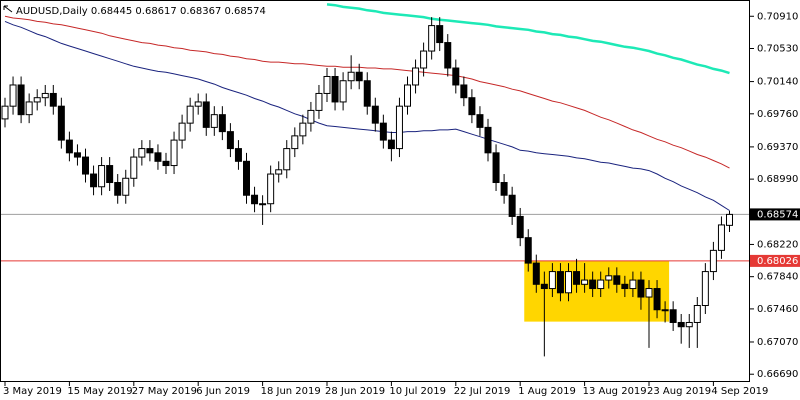 The width and height of the screenshot is (800, 400). What do you see at coordinates (777, 309) in the screenshot?
I see `y-tick-label: 0.67460` at bounding box center [777, 309].